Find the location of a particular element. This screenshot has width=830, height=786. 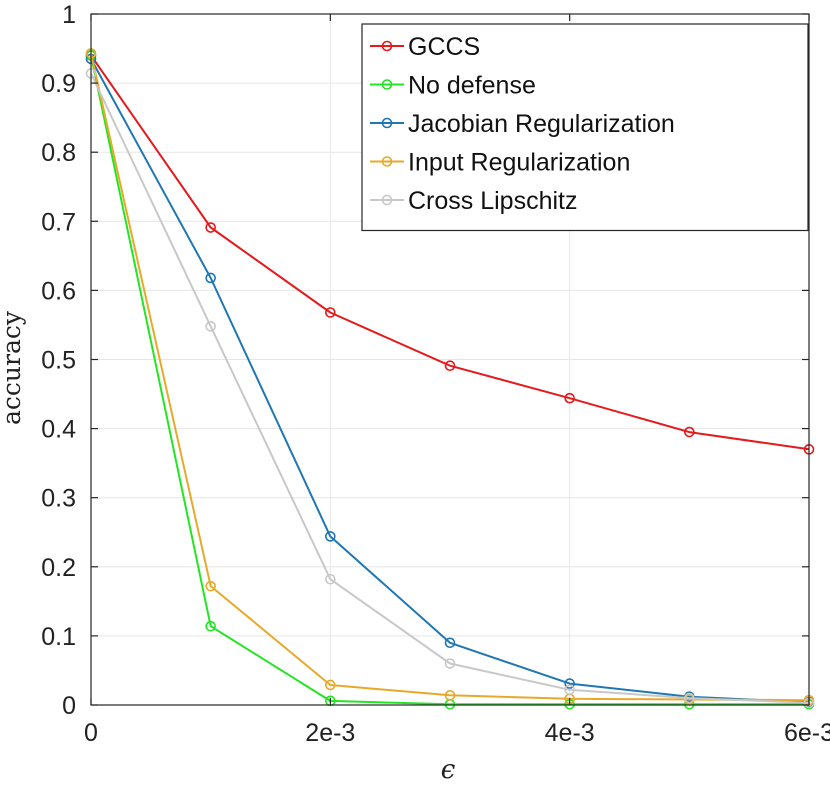

legend-box is located at coordinates (585, 127).